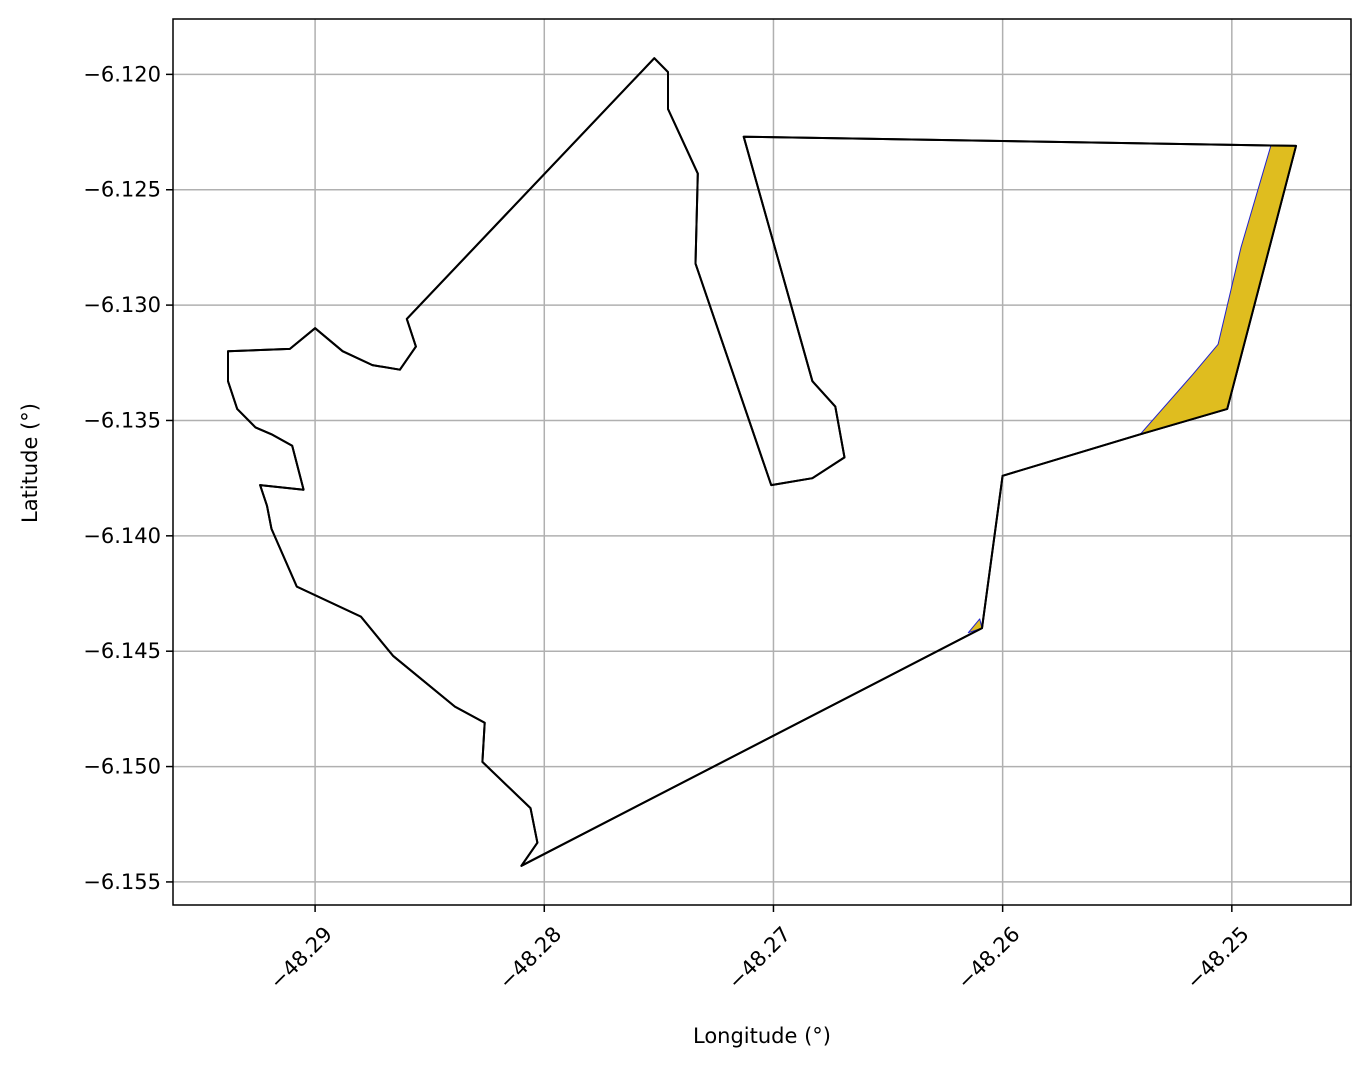 The height and width of the screenshot is (1069, 1370). Describe the element at coordinates (30, 463) in the screenshot. I see `y-axis-label: Latitude (°)` at that location.